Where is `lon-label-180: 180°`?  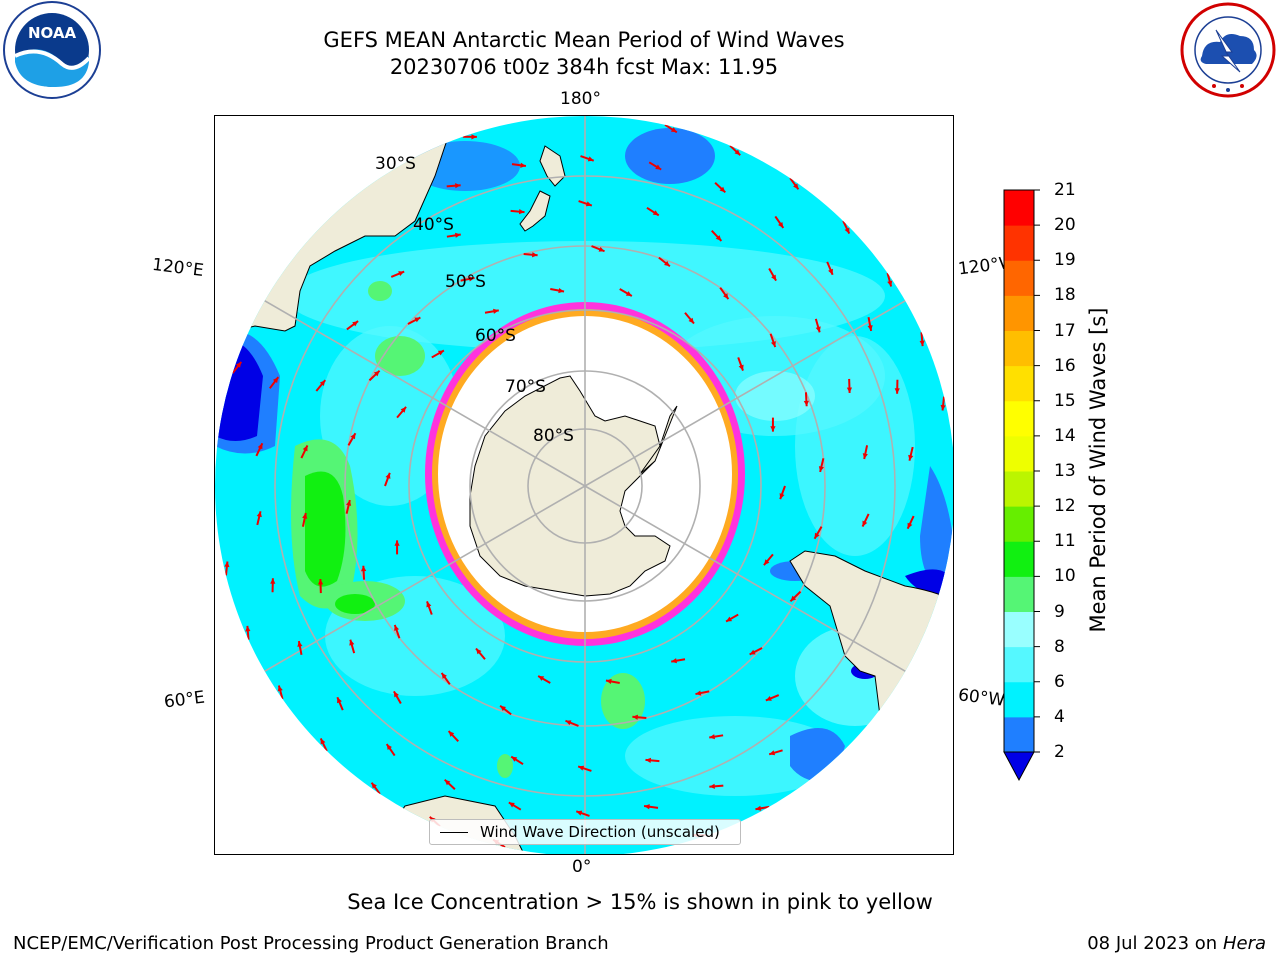 lon-label-180: 180° is located at coordinates (580, 99).